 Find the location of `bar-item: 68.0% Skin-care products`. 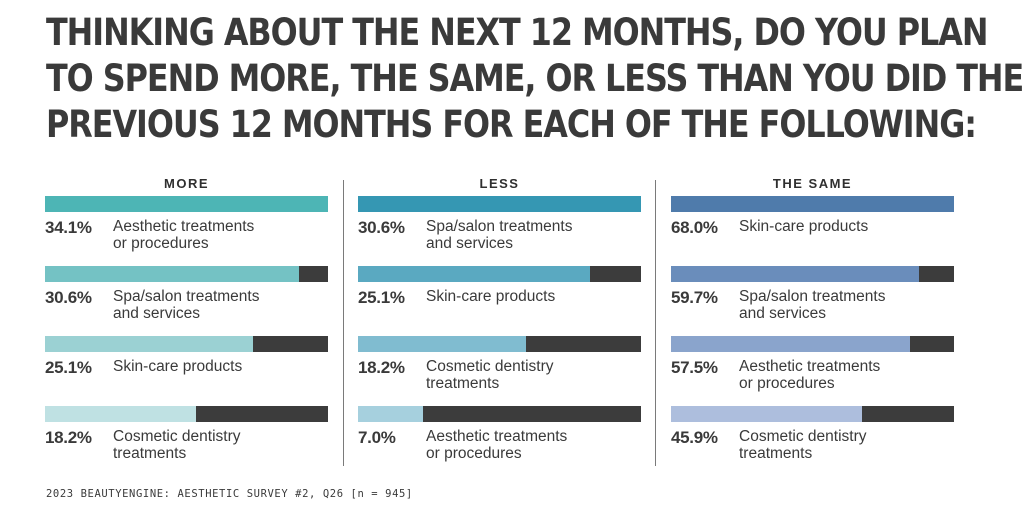

bar-item: 68.0% Skin-care products is located at coordinates (812, 231).